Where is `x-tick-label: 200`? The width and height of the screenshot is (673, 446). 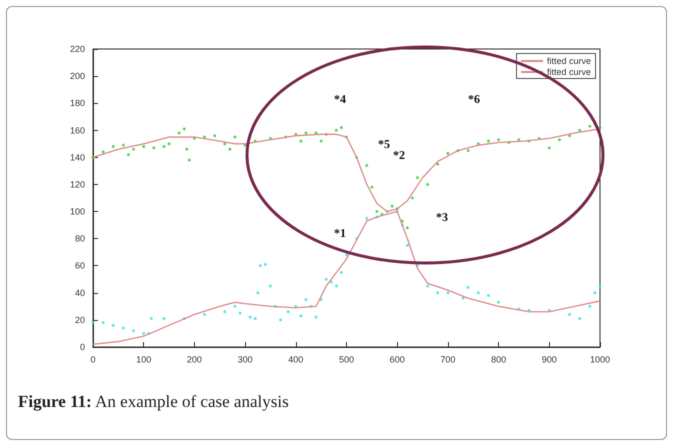
x-tick-label: 200 is located at coordinates (194, 359).